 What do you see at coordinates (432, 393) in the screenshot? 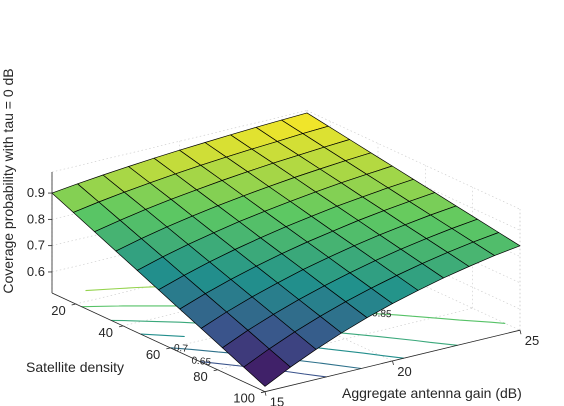
I see `y-axis-label: Aggregate antenna gain (dB)` at bounding box center [432, 393].